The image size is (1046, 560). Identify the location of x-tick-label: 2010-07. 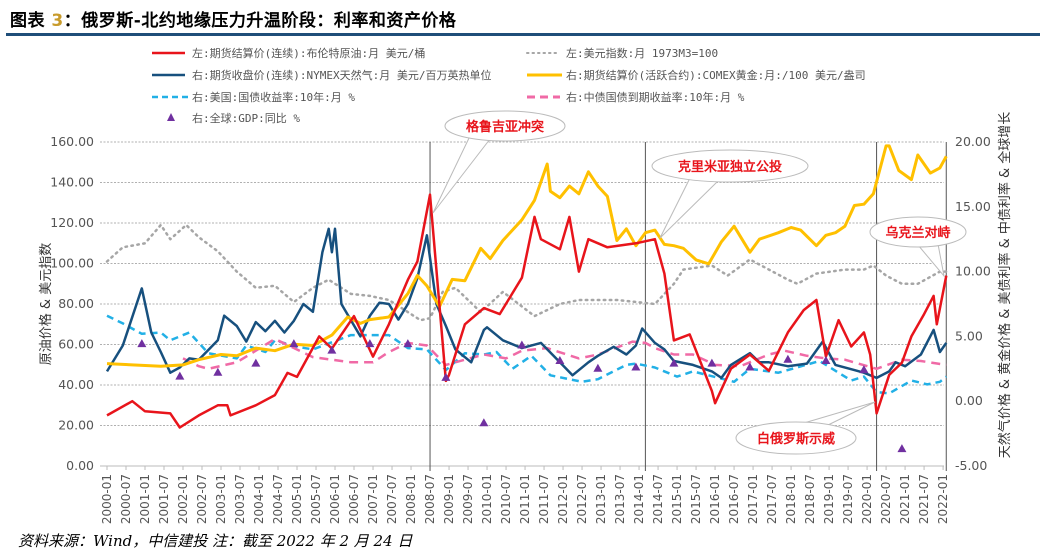
(506, 499).